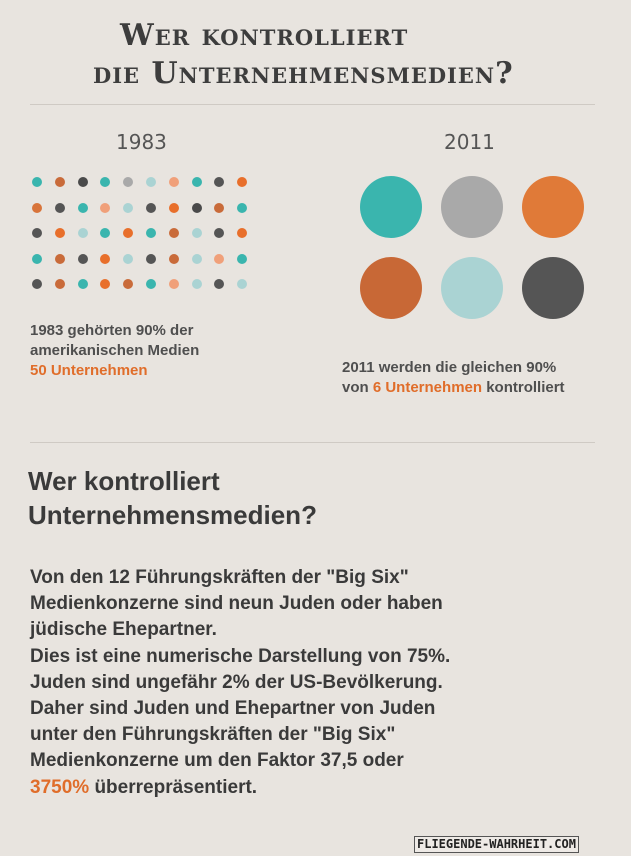 The image size is (631, 856). Describe the element at coordinates (217, 761) in the screenshot. I see `body-line: Medienkonzerne um den Faktor 37,5 oder` at that location.